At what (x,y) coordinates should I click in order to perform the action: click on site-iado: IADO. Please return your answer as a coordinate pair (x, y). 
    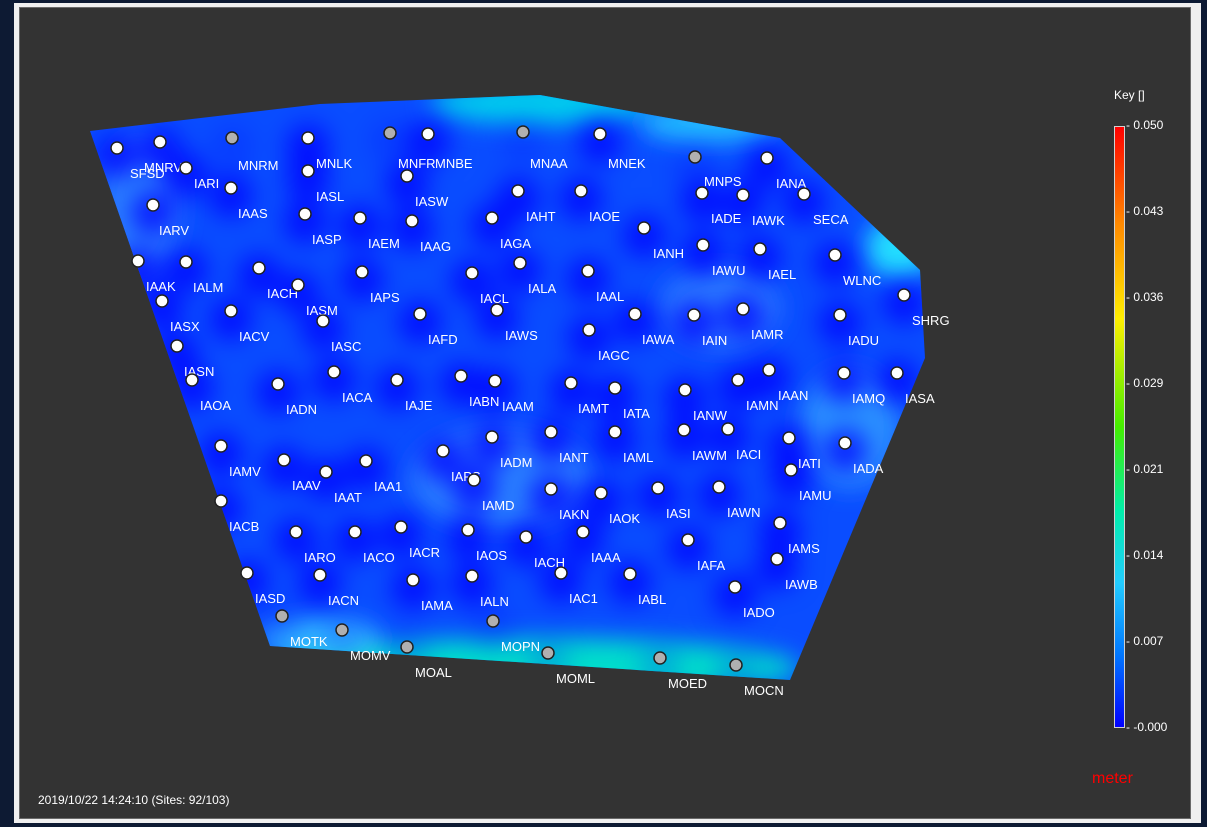
    Looking at the image, I should click on (751, 600).